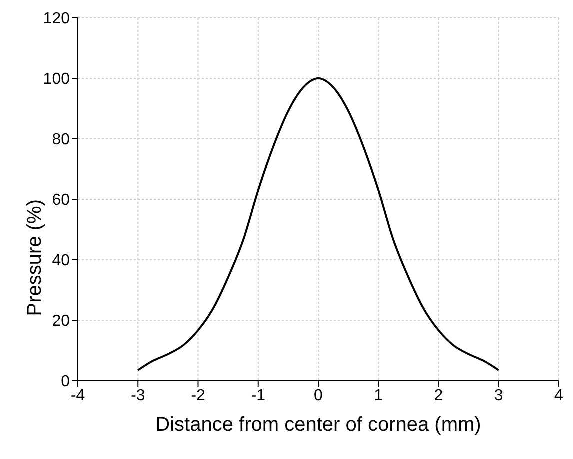 This screenshot has width=573, height=459. What do you see at coordinates (35, 258) in the screenshot?
I see `y-axis-title: Pressure (%)` at bounding box center [35, 258].